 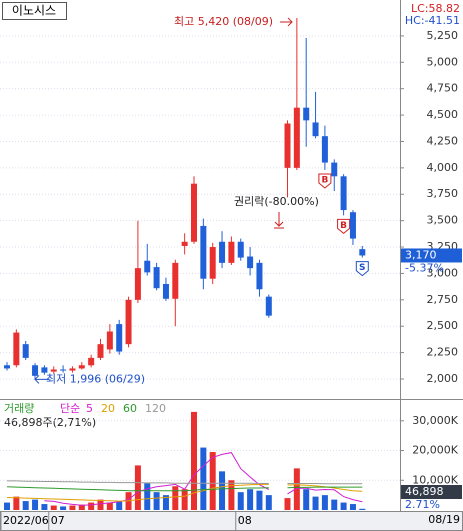 What do you see at coordinates (50, 422) in the screenshot?
I see `volume-info: 46,898주(2,71%)` at bounding box center [50, 422].